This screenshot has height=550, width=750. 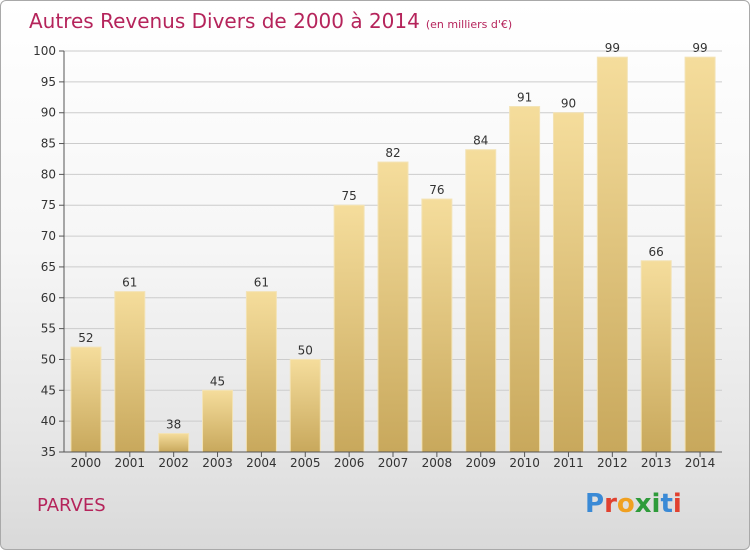 What do you see at coordinates (85, 338) in the screenshot?
I see `bar-value-label: 52` at bounding box center [85, 338].